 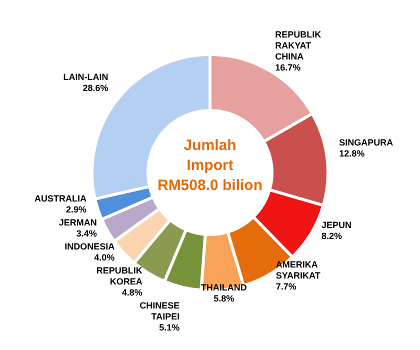 What do you see at coordinates (336, 225) in the screenshot?
I see `slice-label: JEPUN` at bounding box center [336, 225].